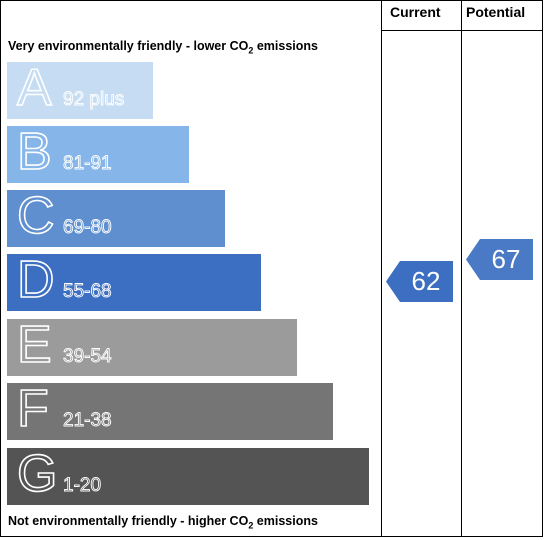 The height and width of the screenshot is (540, 544). What do you see at coordinates (35, 280) in the screenshot?
I see `band-letter: D` at bounding box center [35, 280].